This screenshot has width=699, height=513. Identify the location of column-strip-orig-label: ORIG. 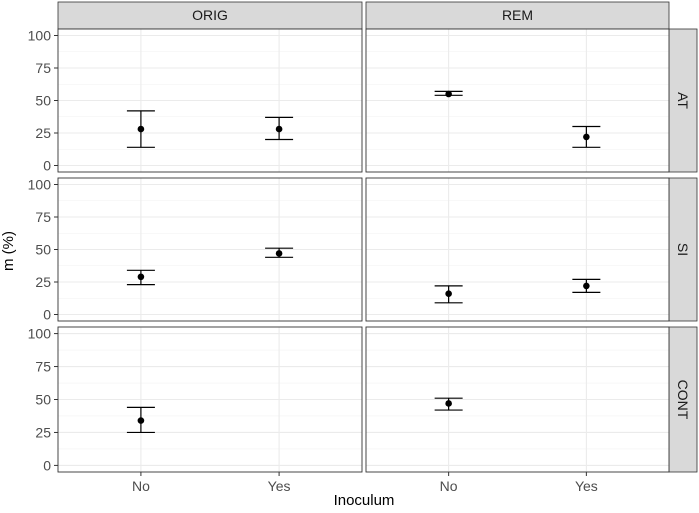
(210, 15).